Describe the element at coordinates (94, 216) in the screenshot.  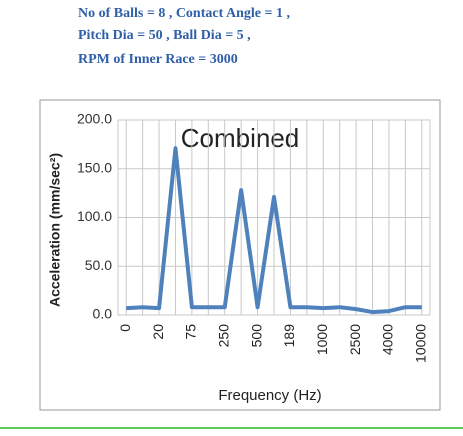
I see `y-tick-label: 100.0` at that location.